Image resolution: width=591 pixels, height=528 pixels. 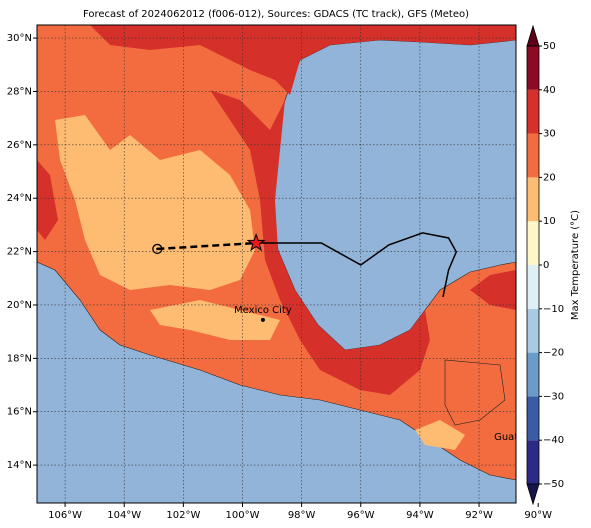 What do you see at coordinates (479, 515) in the screenshot?
I see `x-tick-label: 92°W` at bounding box center [479, 515].